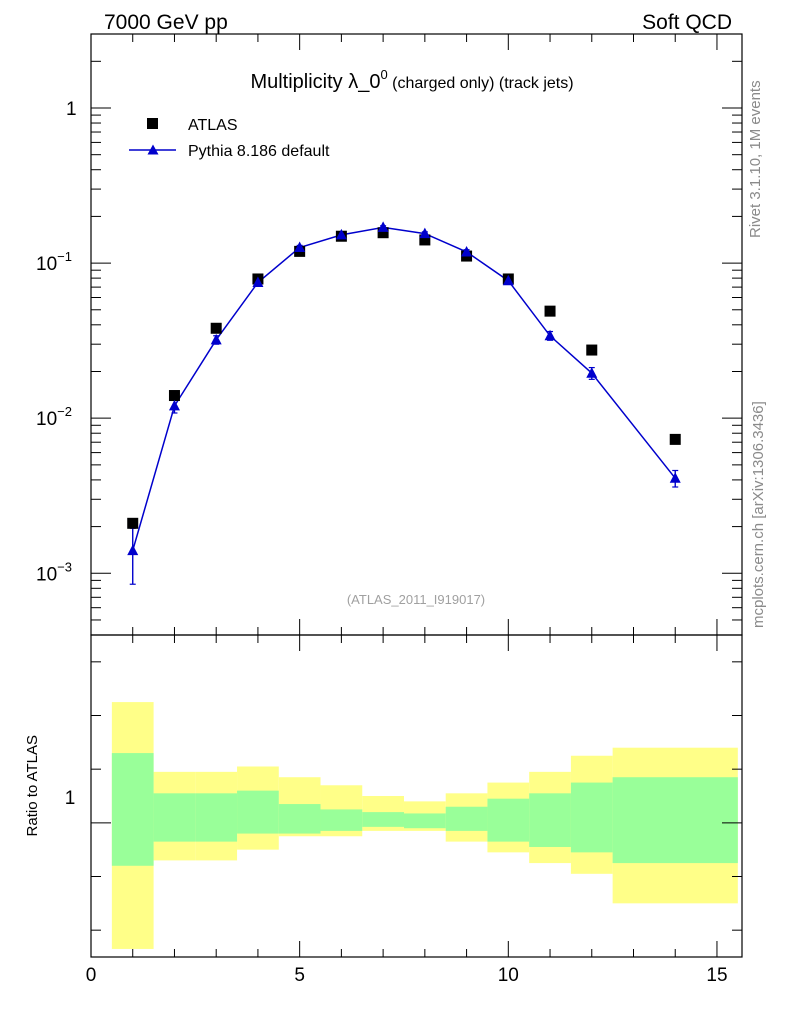  What do you see at coordinates (166, 22) in the screenshot?
I see `header-energy-label: 7000 GeV pp` at bounding box center [166, 22].